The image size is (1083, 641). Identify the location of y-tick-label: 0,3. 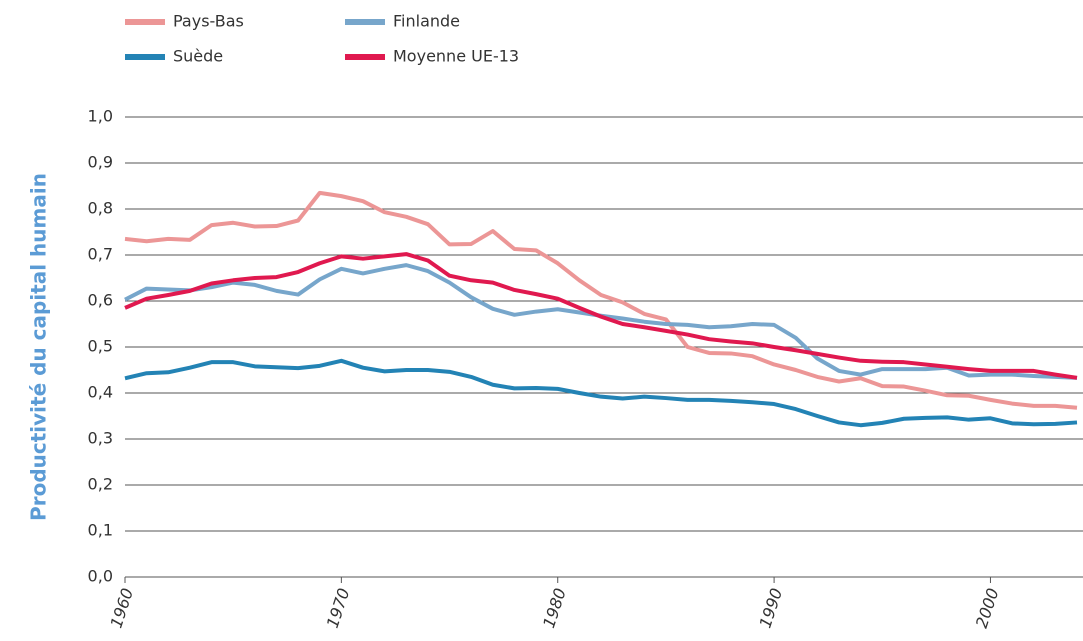
(100, 438).